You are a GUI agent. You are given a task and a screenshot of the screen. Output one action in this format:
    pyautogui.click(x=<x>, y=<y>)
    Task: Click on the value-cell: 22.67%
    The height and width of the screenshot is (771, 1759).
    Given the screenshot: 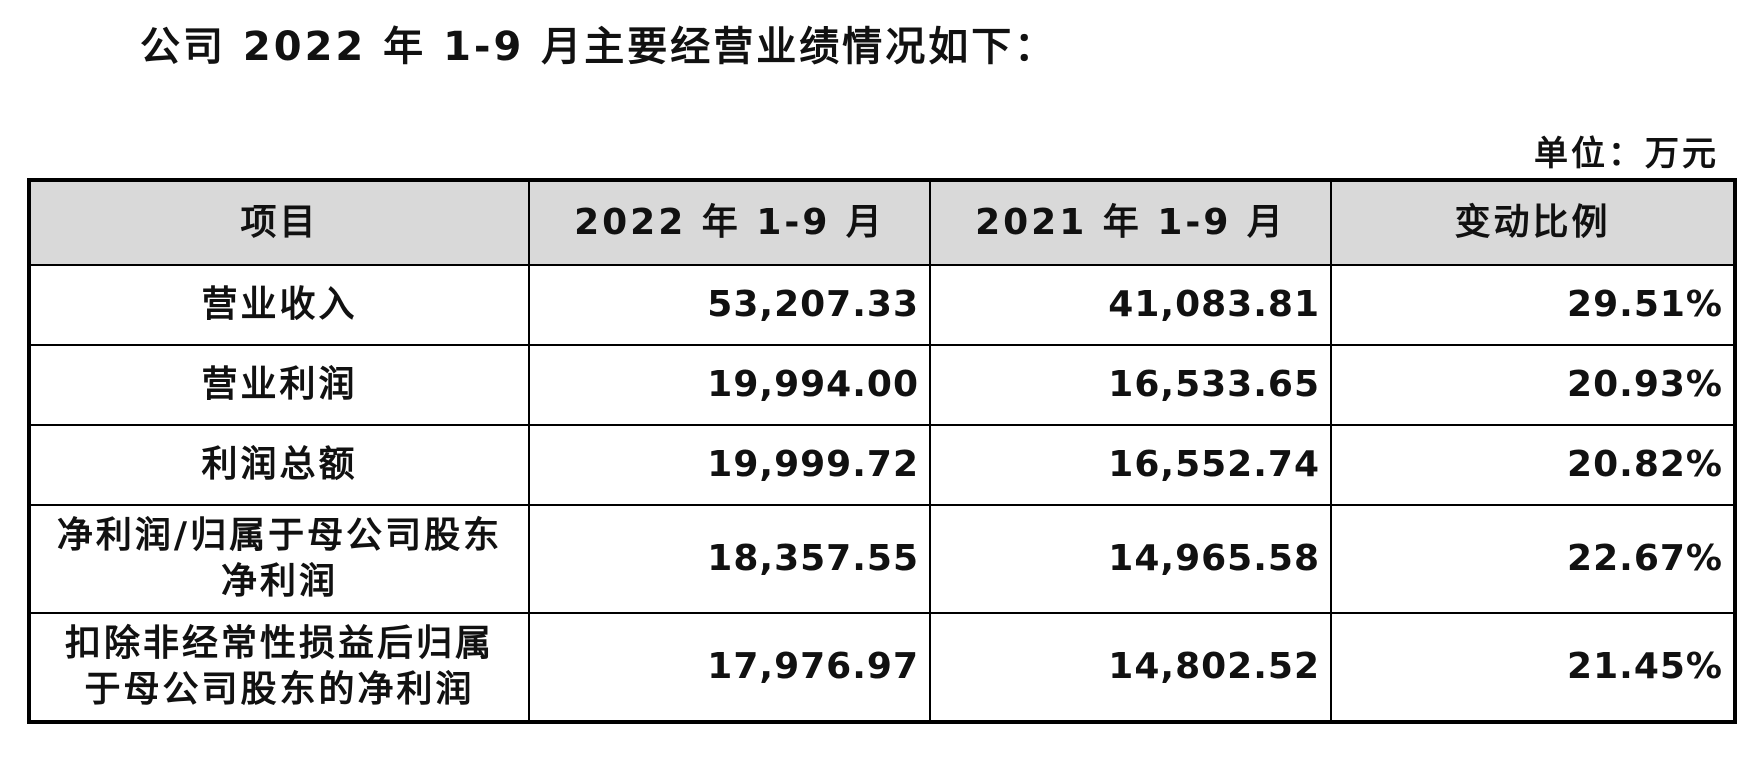 What is the action you would take?
    pyautogui.click(x=1533, y=559)
    